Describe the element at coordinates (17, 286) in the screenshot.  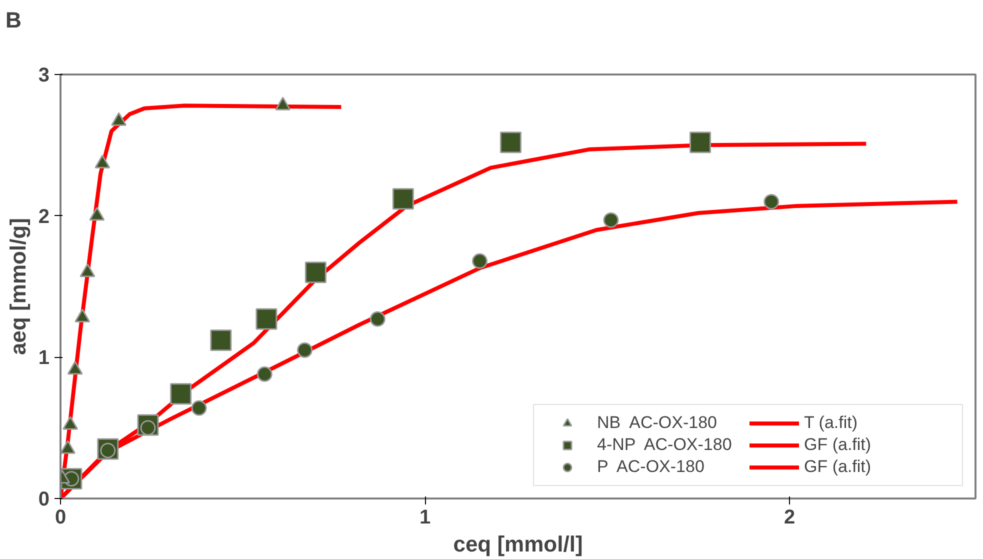
I see `y-axis-title: aeq [mmol/g]` at that location.